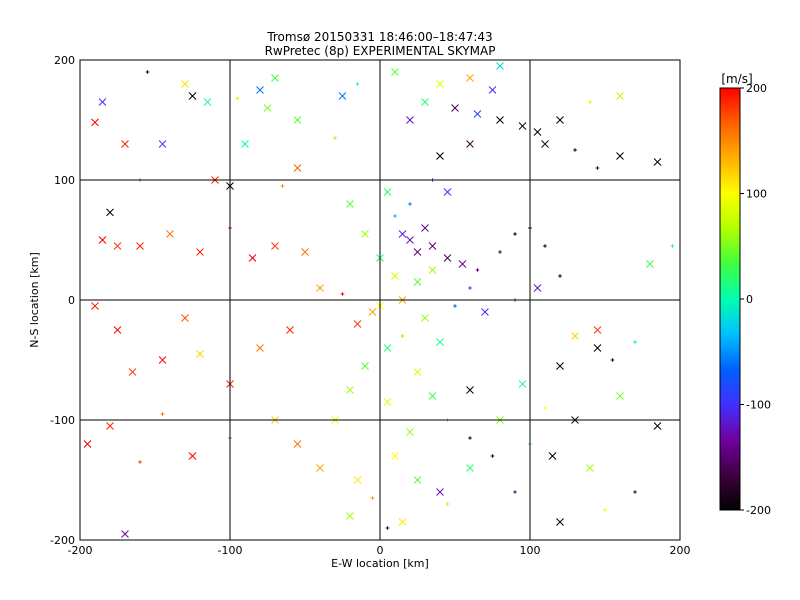 The height and width of the screenshot is (600, 800). What do you see at coordinates (730, 299) in the screenshot?
I see `colorbar` at bounding box center [730, 299].